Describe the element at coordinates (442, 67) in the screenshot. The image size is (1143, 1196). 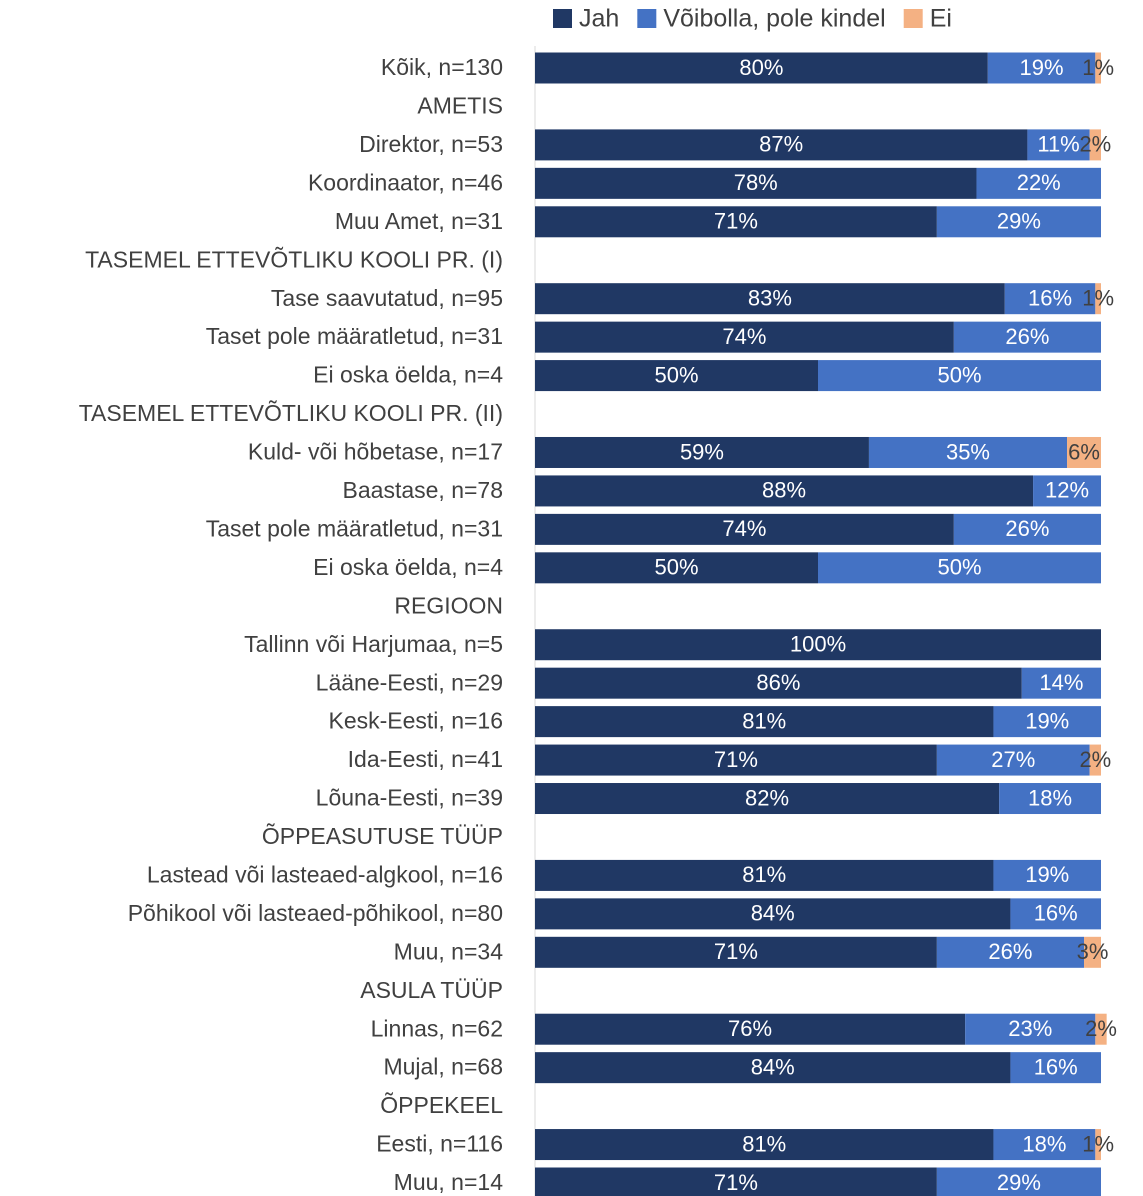
I see `y-tick-label: Kõik, n=130` at that location.